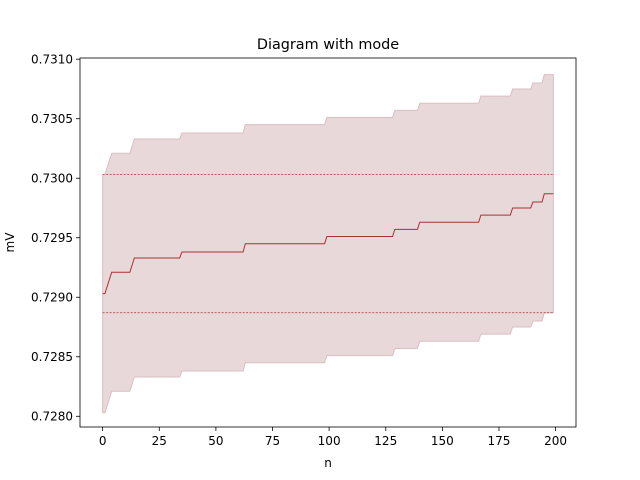 The width and height of the screenshot is (640, 480). I want to click on y-tick-label: 0.7290, so click(52, 298).